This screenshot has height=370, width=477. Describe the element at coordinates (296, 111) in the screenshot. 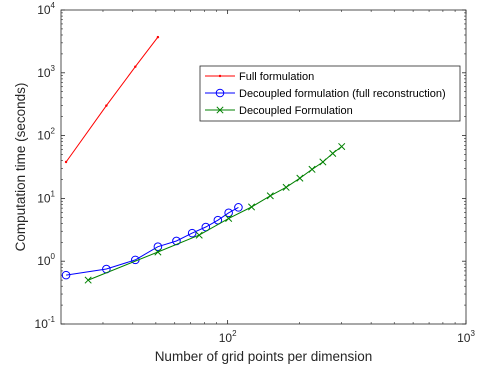

I see `legend-label: Decoupled Formulation` at that location.